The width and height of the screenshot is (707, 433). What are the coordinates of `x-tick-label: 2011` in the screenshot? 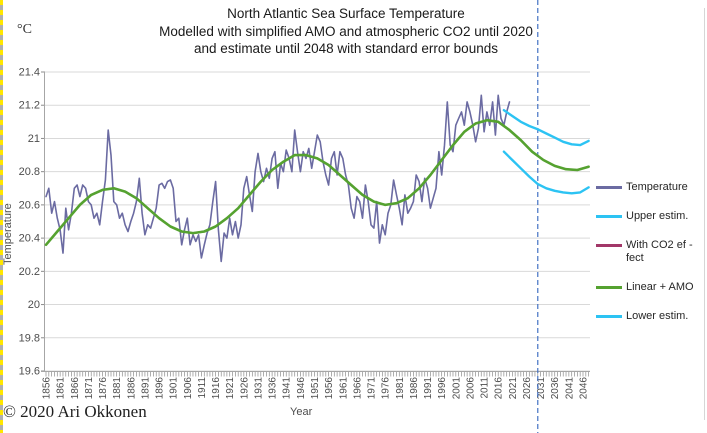 It's located at (485, 388).